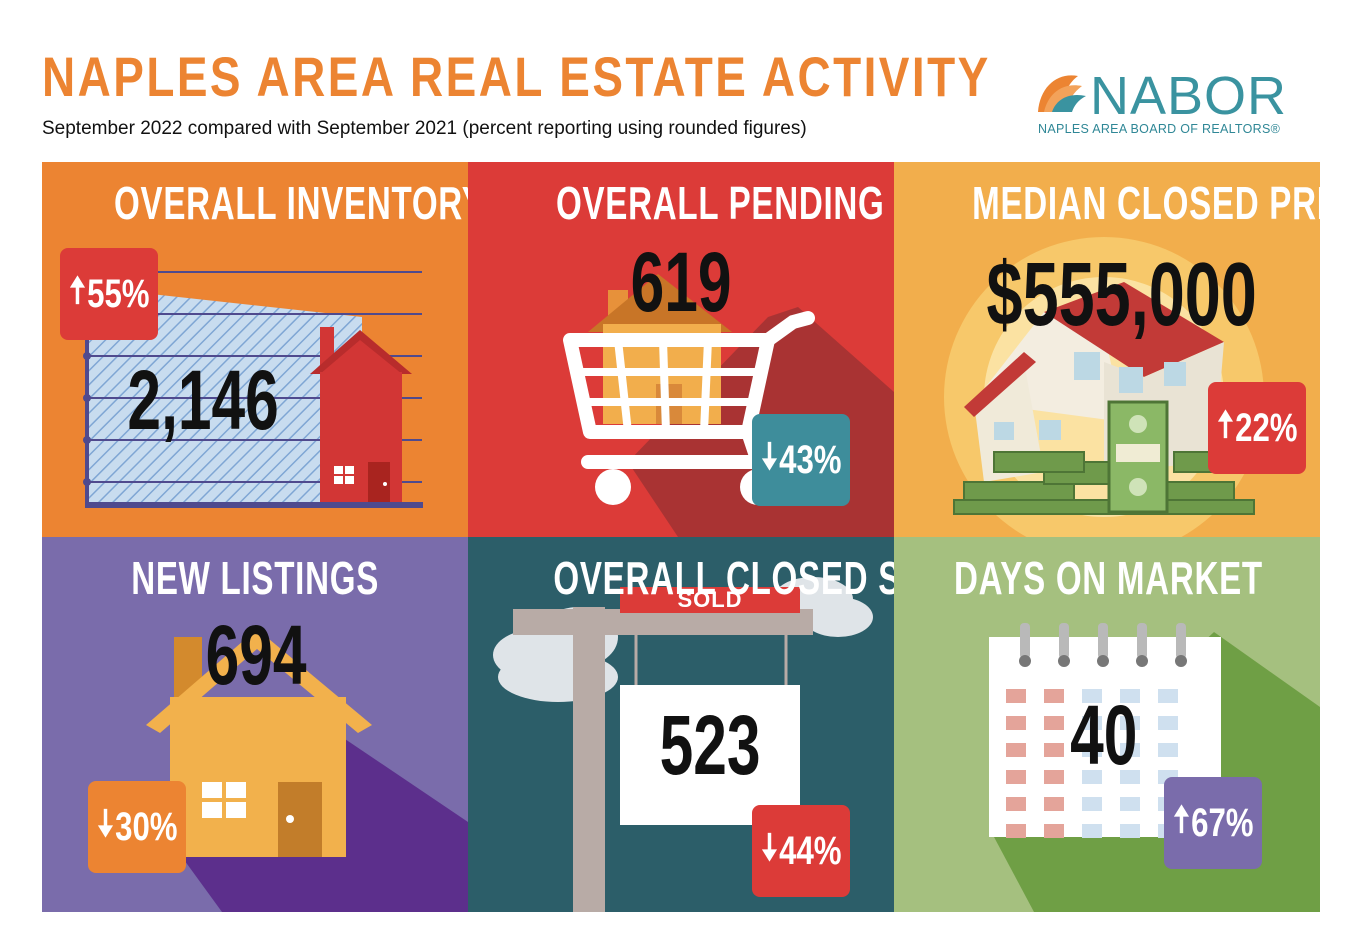 This screenshot has width=1368, height=948. Describe the element at coordinates (307, 770) in the screenshot. I see `house-icon` at that location.